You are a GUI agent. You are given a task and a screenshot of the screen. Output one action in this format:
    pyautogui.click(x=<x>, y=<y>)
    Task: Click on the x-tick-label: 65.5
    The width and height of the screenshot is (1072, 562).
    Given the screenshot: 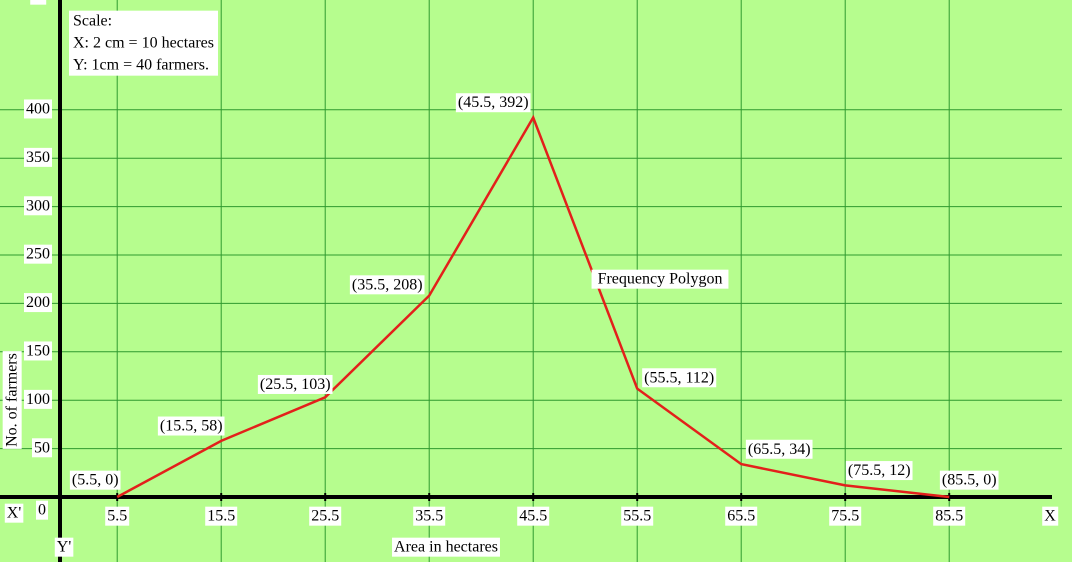 What is the action you would take?
    pyautogui.click(x=741, y=516)
    